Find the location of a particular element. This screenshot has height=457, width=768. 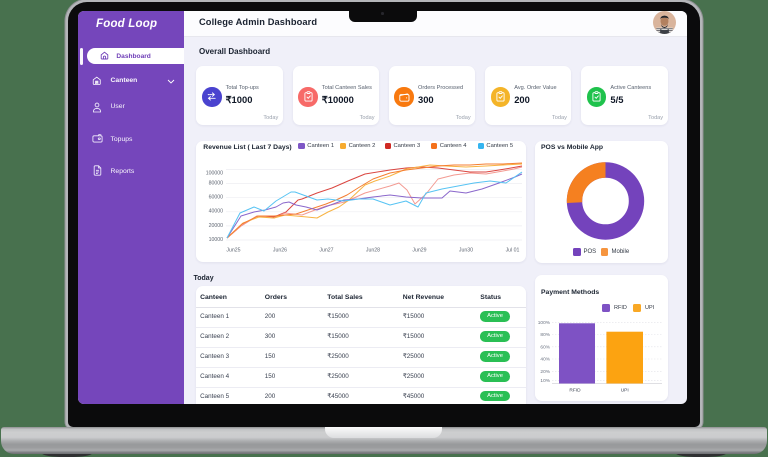

svg-text: 100% is located at coordinates (544, 323).